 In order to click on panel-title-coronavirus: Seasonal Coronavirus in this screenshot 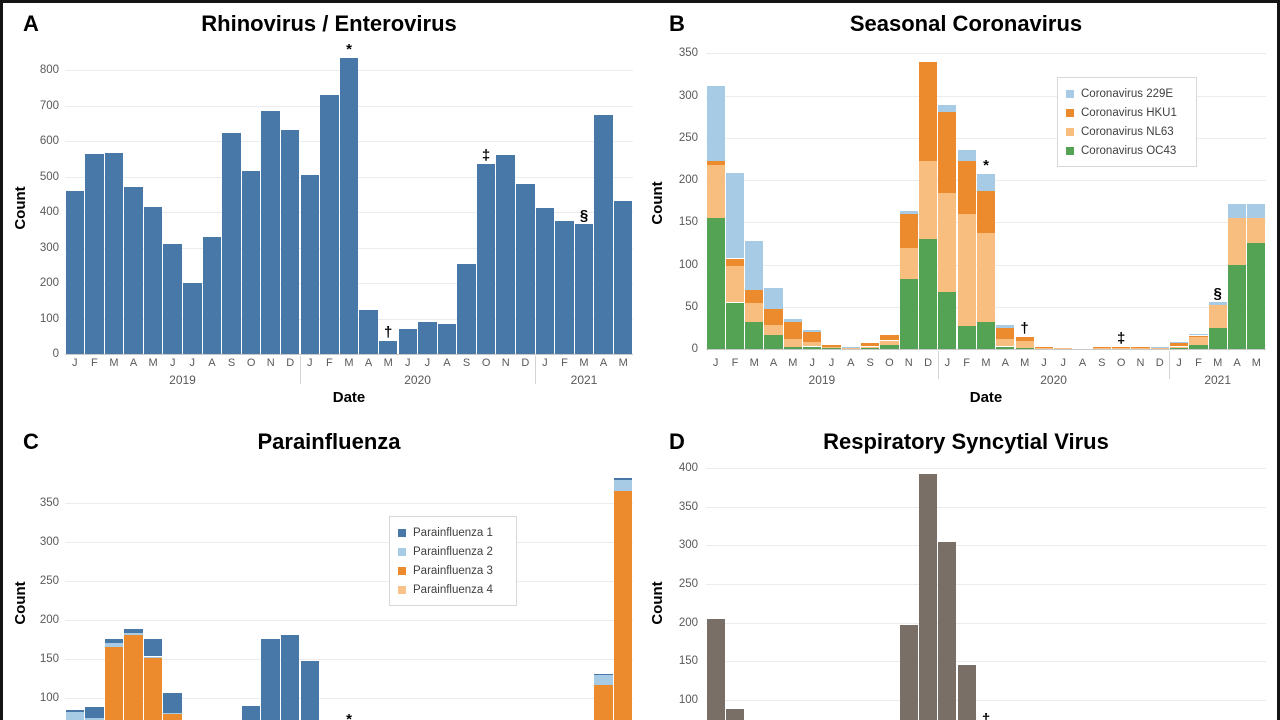, I will do `click(966, 23)`.